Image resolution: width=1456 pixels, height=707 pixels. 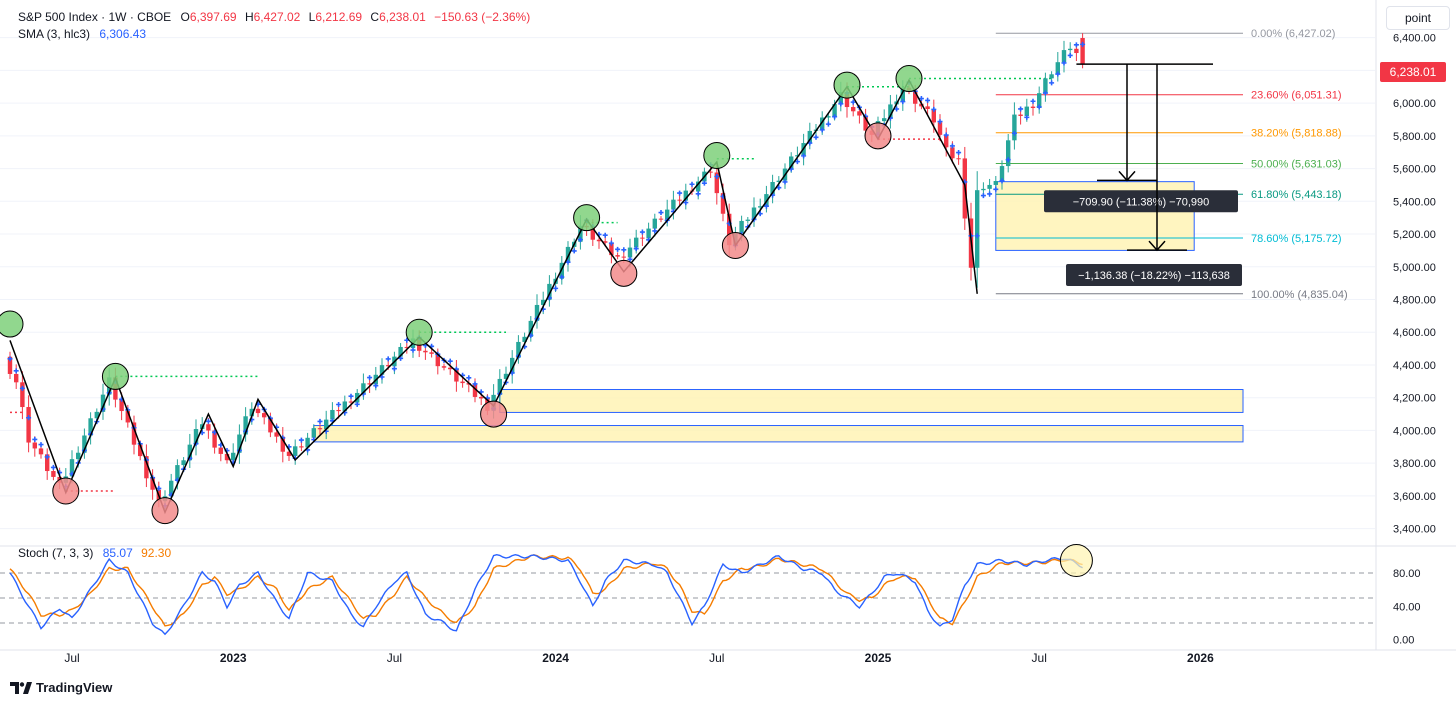 What do you see at coordinates (1154, 274) in the screenshot?
I see `measure-label-box` at bounding box center [1154, 274].